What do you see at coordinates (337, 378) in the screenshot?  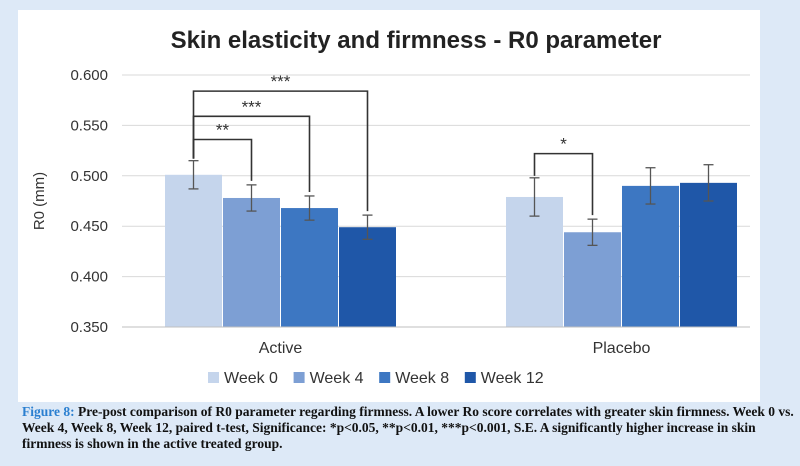 I see `legend-label: Week 4` at bounding box center [337, 378].